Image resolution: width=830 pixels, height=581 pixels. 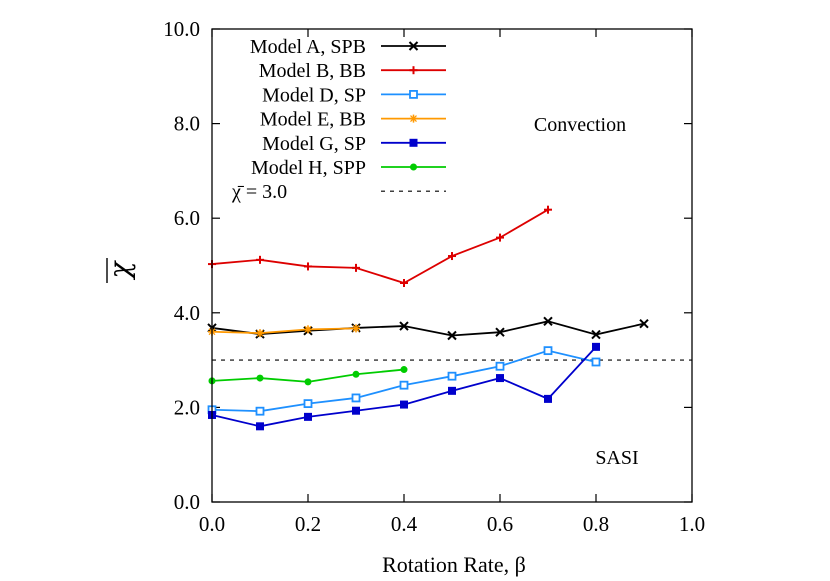 I want to click on x-axis-label: Rotation Rate, β, so click(x=454, y=564).